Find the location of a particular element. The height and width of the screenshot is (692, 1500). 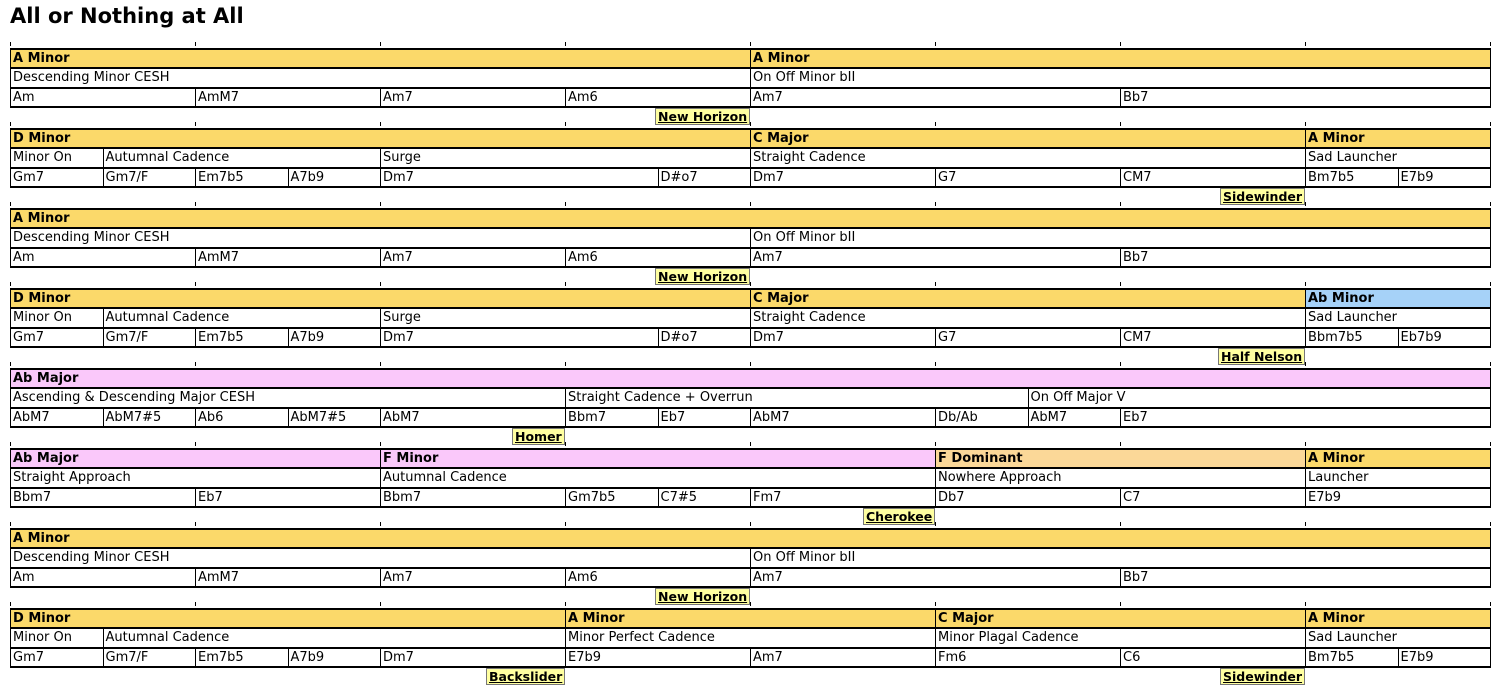

join-label-homer: Homer is located at coordinates (538, 436).